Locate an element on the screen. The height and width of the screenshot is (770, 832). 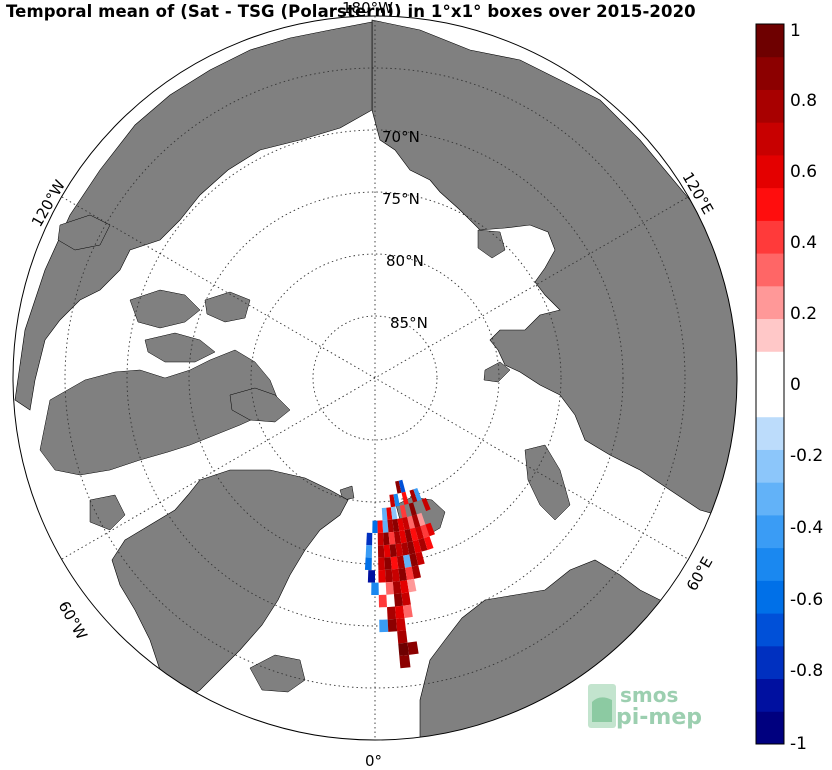
cb-tick-0.6: 0.6 is located at coordinates (803, 172).